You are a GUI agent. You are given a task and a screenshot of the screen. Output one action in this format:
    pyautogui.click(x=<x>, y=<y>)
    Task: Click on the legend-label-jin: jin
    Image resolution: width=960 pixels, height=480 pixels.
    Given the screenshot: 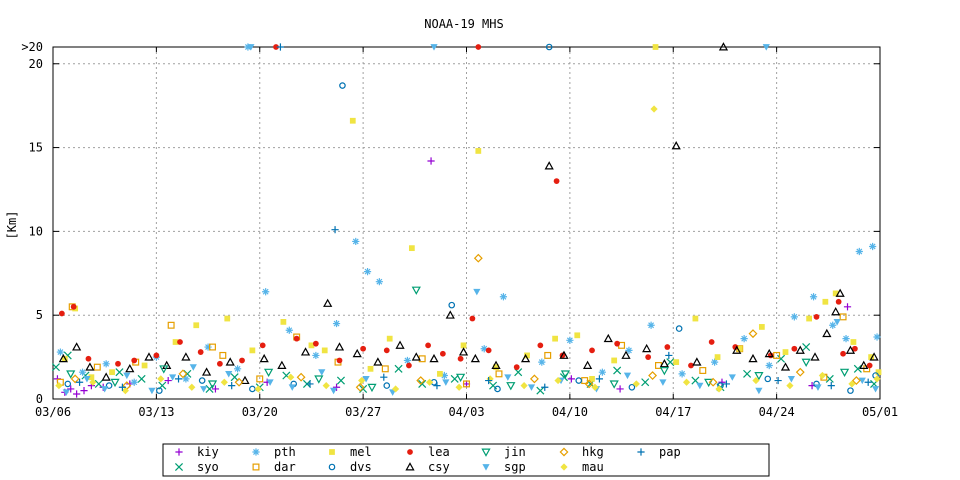 What is the action you would take?
    pyautogui.click(x=515, y=452)
    